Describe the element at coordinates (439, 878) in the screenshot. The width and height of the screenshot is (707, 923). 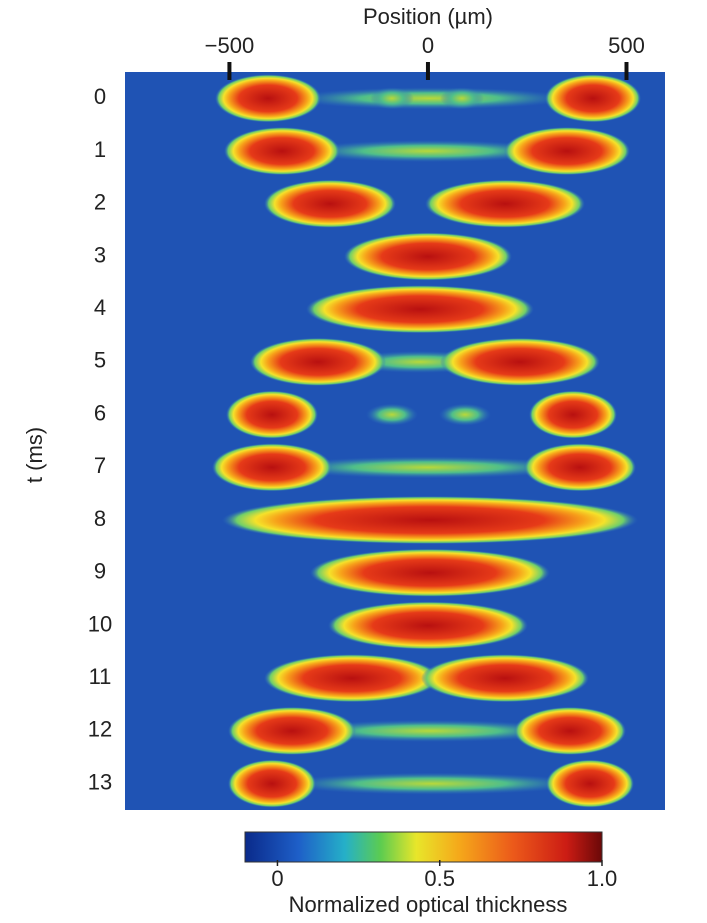
I see `colorbar-tick-label: 0.5` at that location.